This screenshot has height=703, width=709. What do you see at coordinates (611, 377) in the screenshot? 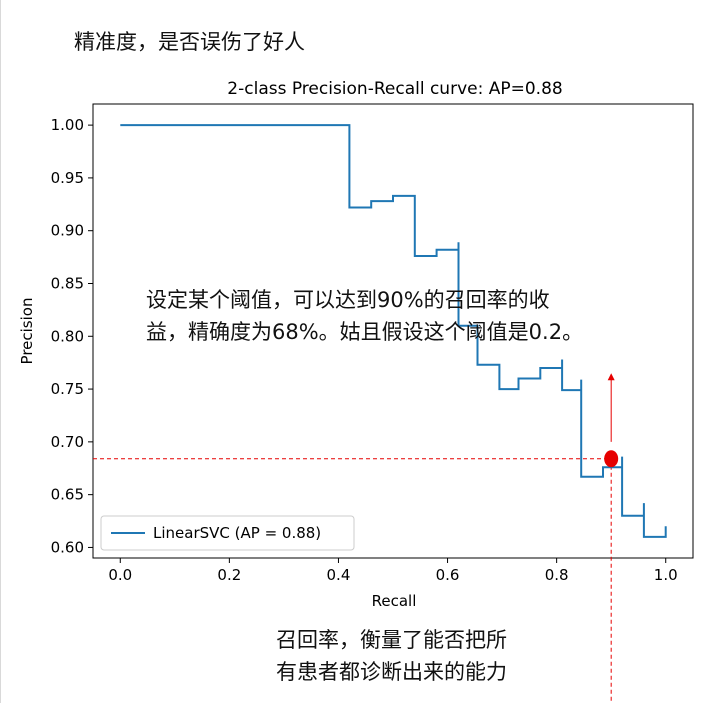
I see `arrow-head` at bounding box center [611, 377].